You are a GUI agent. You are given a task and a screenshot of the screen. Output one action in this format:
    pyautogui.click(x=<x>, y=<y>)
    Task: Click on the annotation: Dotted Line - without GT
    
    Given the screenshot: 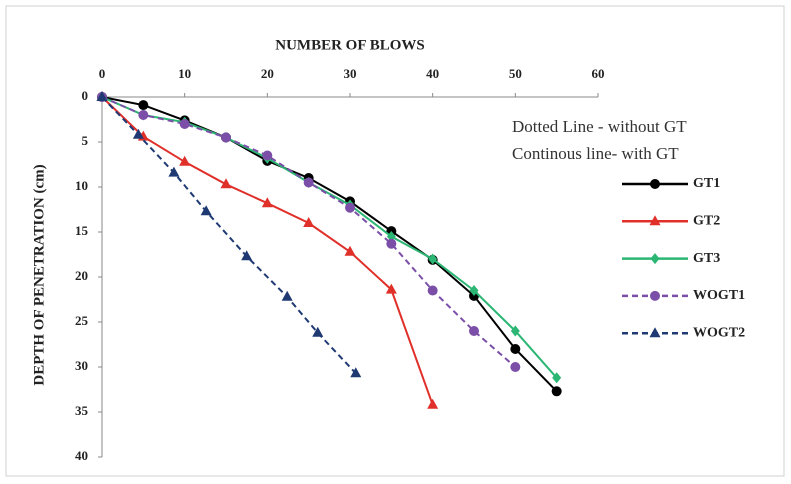 What is the action you would take?
    pyautogui.click(x=599, y=126)
    